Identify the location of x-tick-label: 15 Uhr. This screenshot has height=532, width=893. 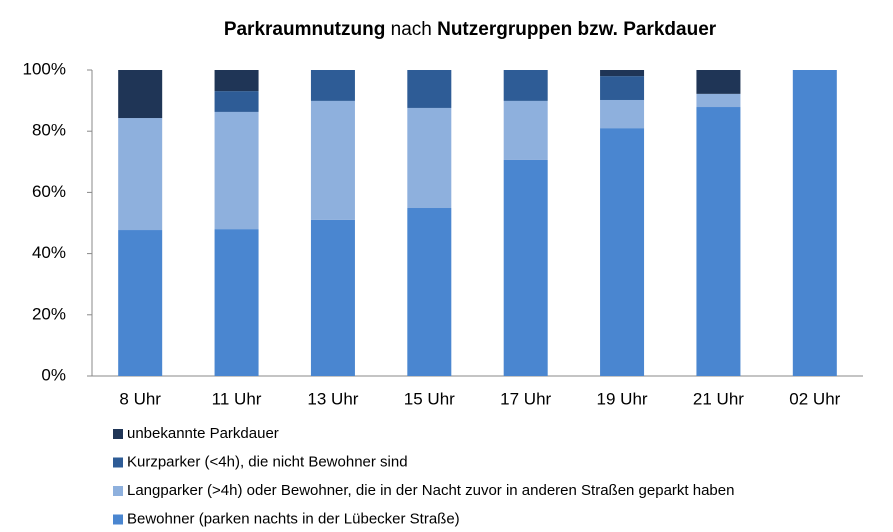
(429, 398).